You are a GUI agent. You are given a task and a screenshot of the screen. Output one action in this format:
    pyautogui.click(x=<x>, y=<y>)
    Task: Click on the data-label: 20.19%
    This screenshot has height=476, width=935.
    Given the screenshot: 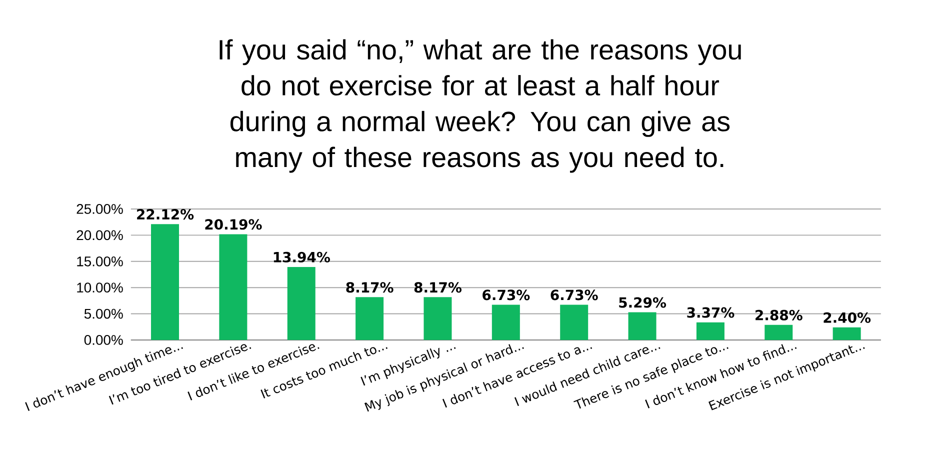 What is the action you would take?
    pyautogui.click(x=233, y=224)
    